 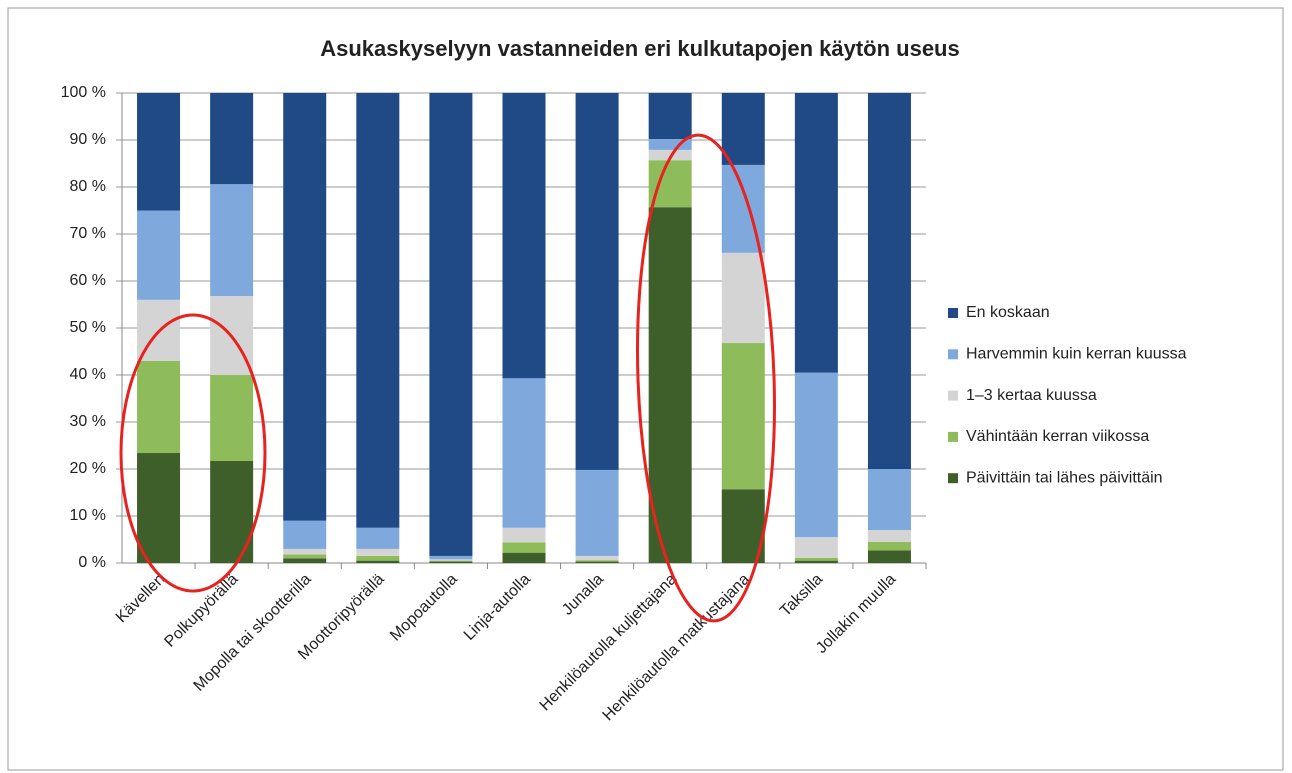 What do you see at coordinates (83, 92) in the screenshot?
I see `y-tick-label: 100 %` at bounding box center [83, 92].